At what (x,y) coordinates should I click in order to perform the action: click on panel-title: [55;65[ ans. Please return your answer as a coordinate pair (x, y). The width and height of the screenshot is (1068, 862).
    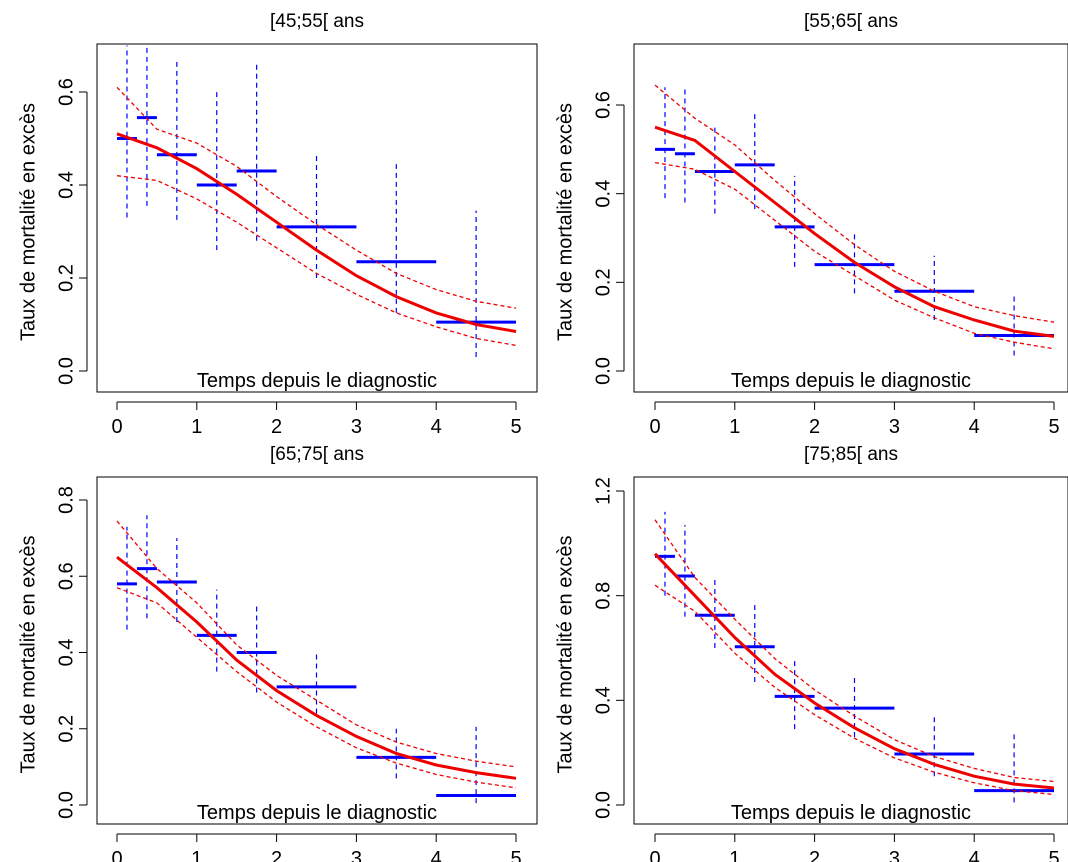
    Looking at the image, I should click on (851, 21).